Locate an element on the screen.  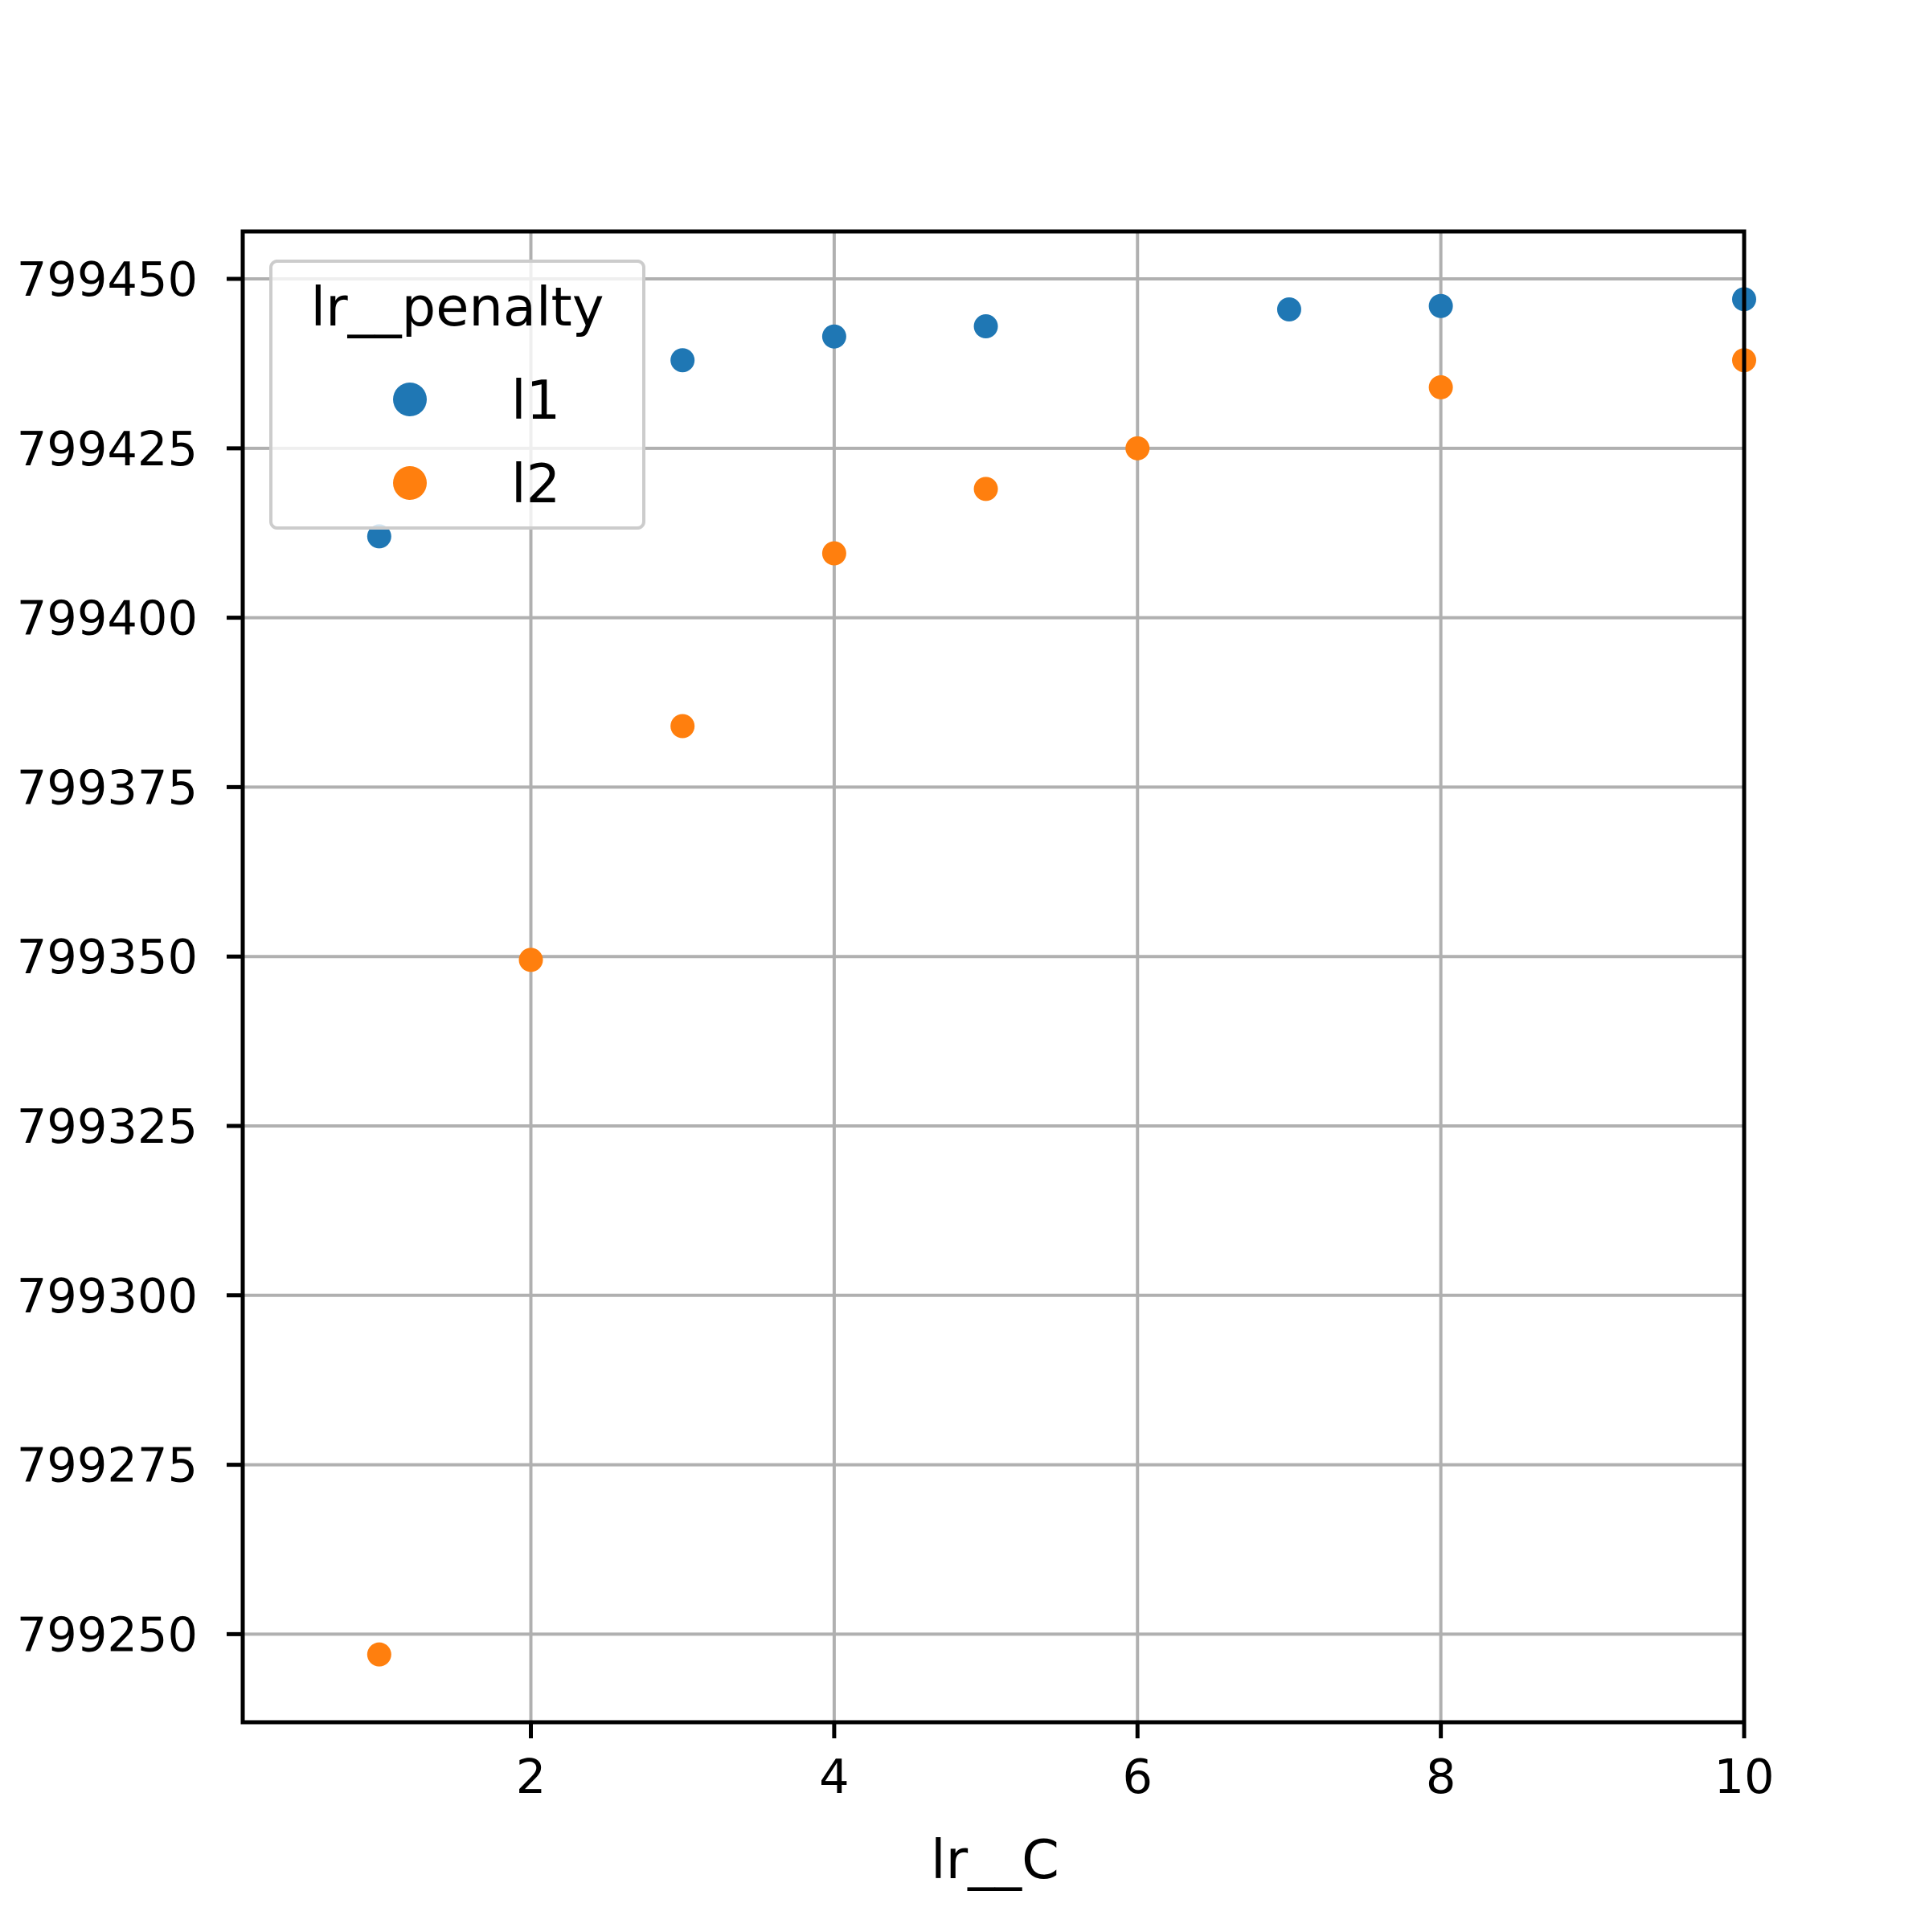
y-tick-label: 799325 is located at coordinates (107, 1126).